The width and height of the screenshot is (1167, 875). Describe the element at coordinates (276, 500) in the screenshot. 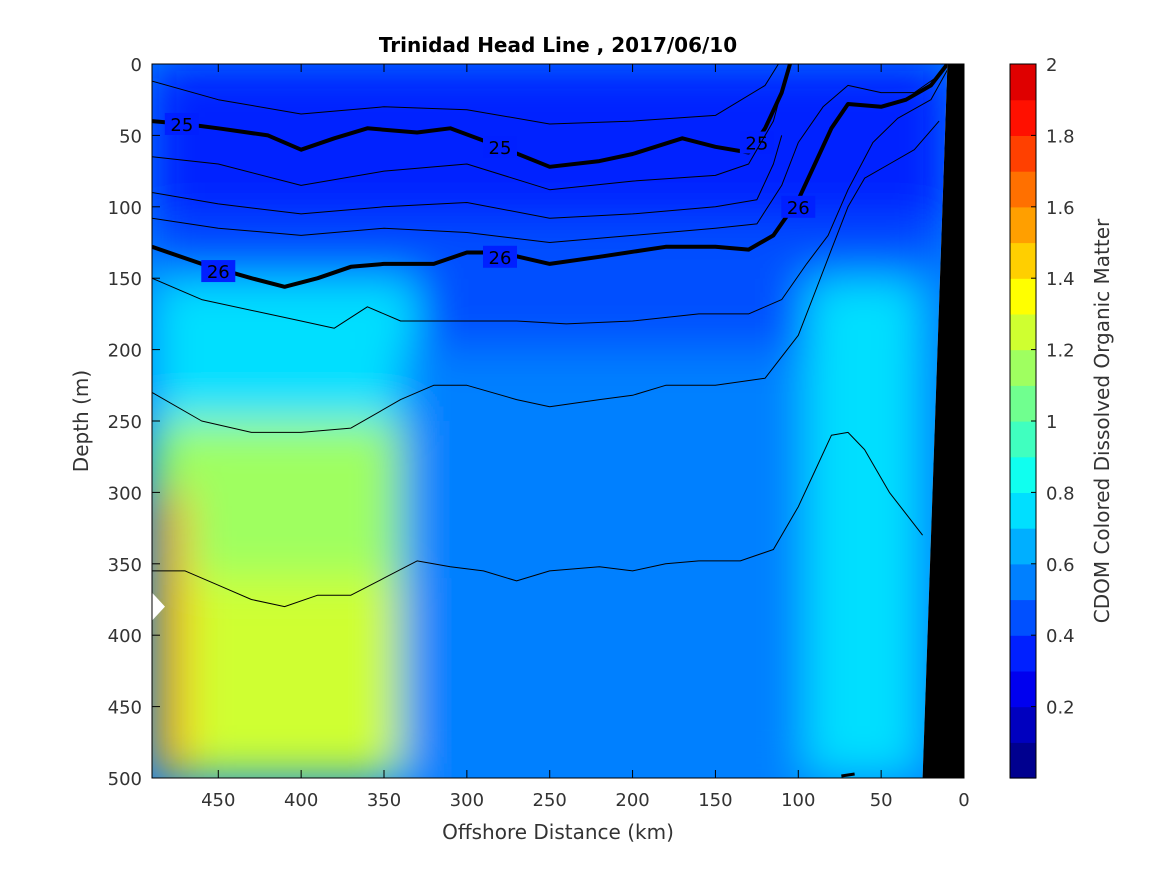

I see `field-region-offshore-mid` at that location.